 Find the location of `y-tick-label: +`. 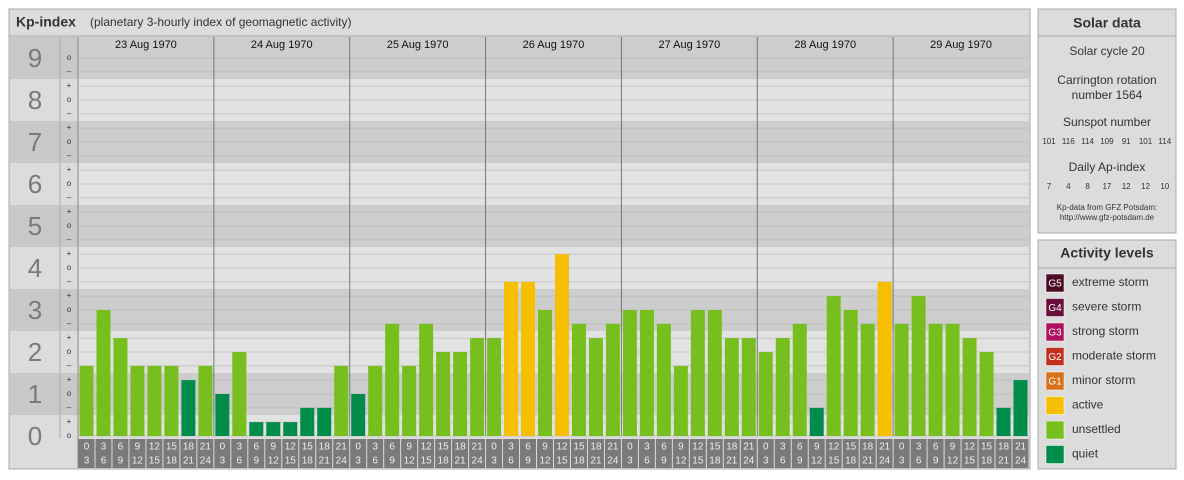

y-tick-label: + is located at coordinates (69, 337).